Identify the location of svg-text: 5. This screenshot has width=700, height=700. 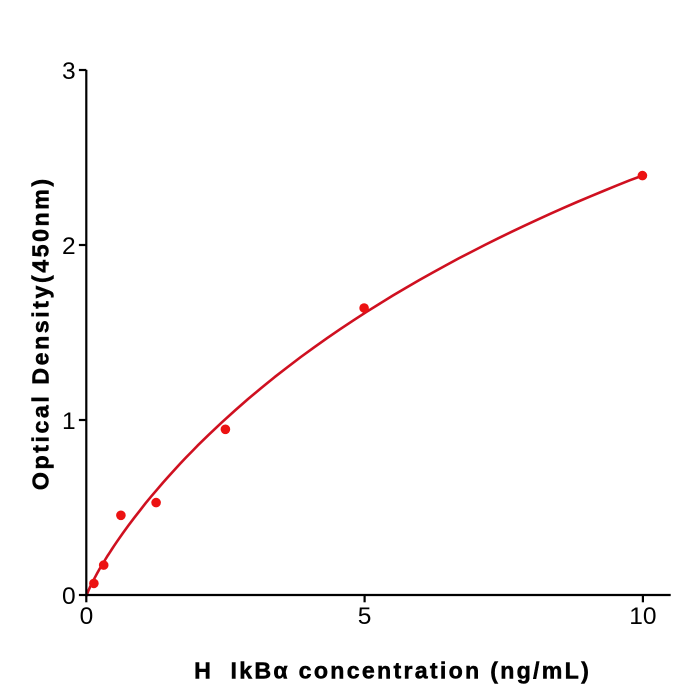
(365, 616).